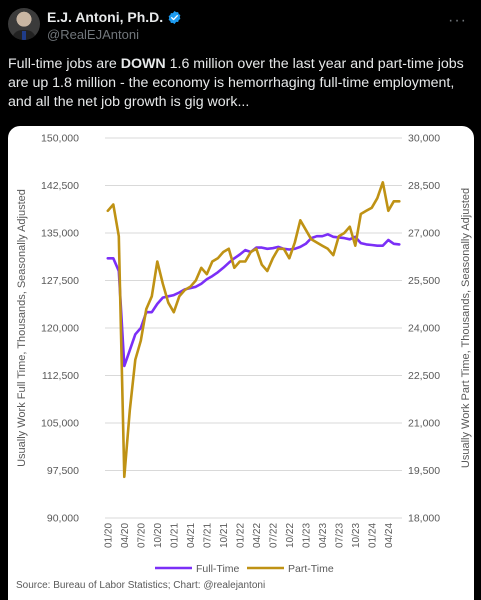 The image size is (481, 600). I want to click on post-text-start: Full-time jobs are, so click(64, 64).